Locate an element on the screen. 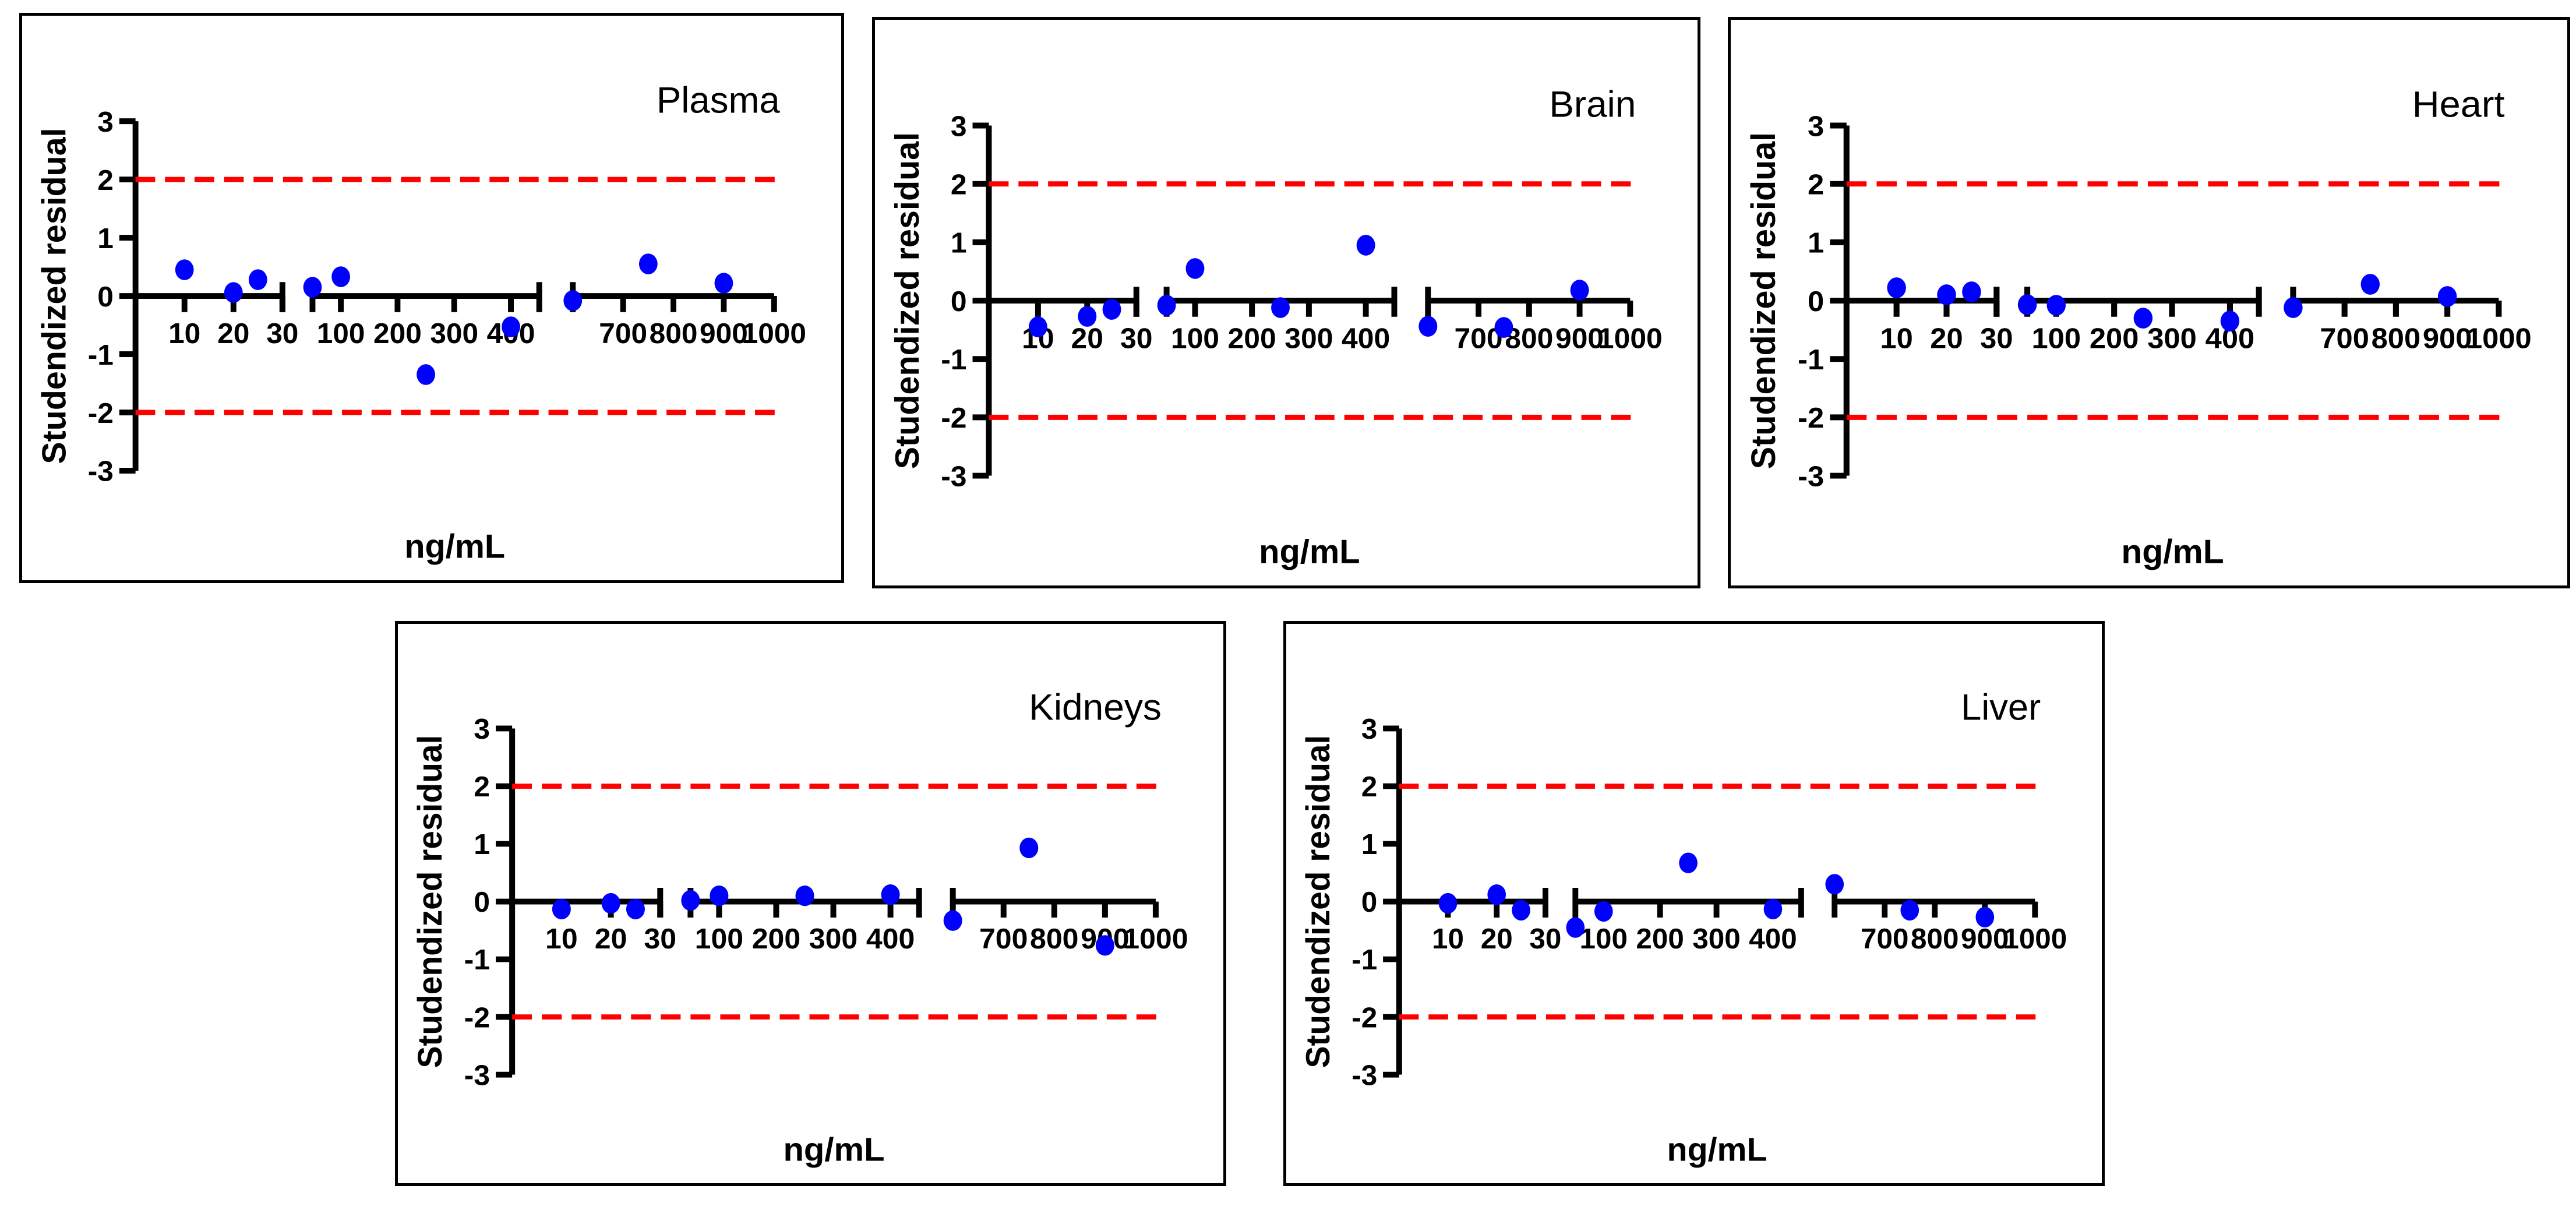 Image resolution: width=2576 pixels, height=1210 pixels. panel-title: Kidneys is located at coordinates (1095, 707).